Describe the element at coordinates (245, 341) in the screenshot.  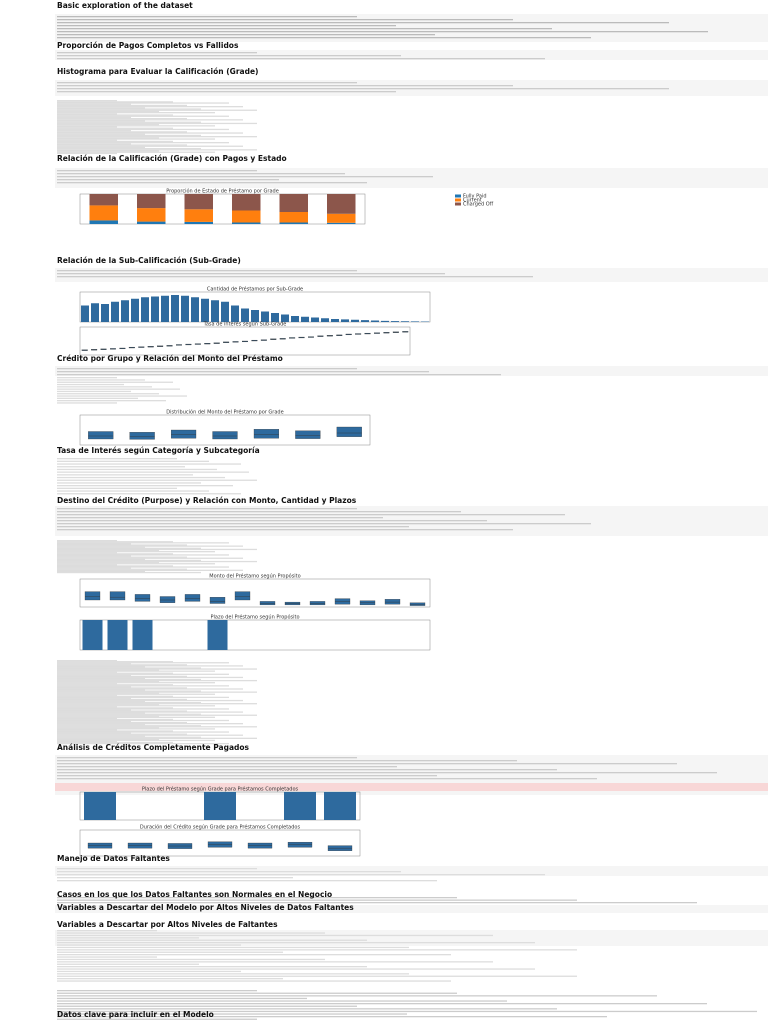
I see `plot-frame` at that location.